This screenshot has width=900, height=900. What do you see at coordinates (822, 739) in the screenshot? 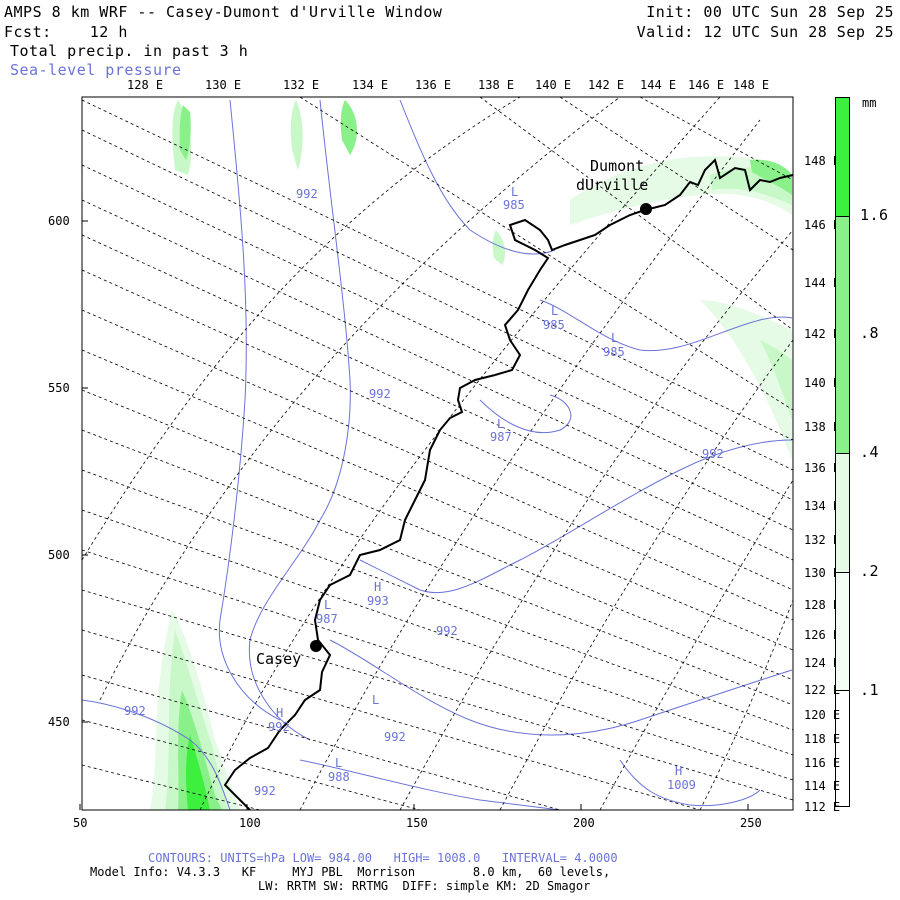
I see `right-lon-label: 118 E` at bounding box center [822, 739].